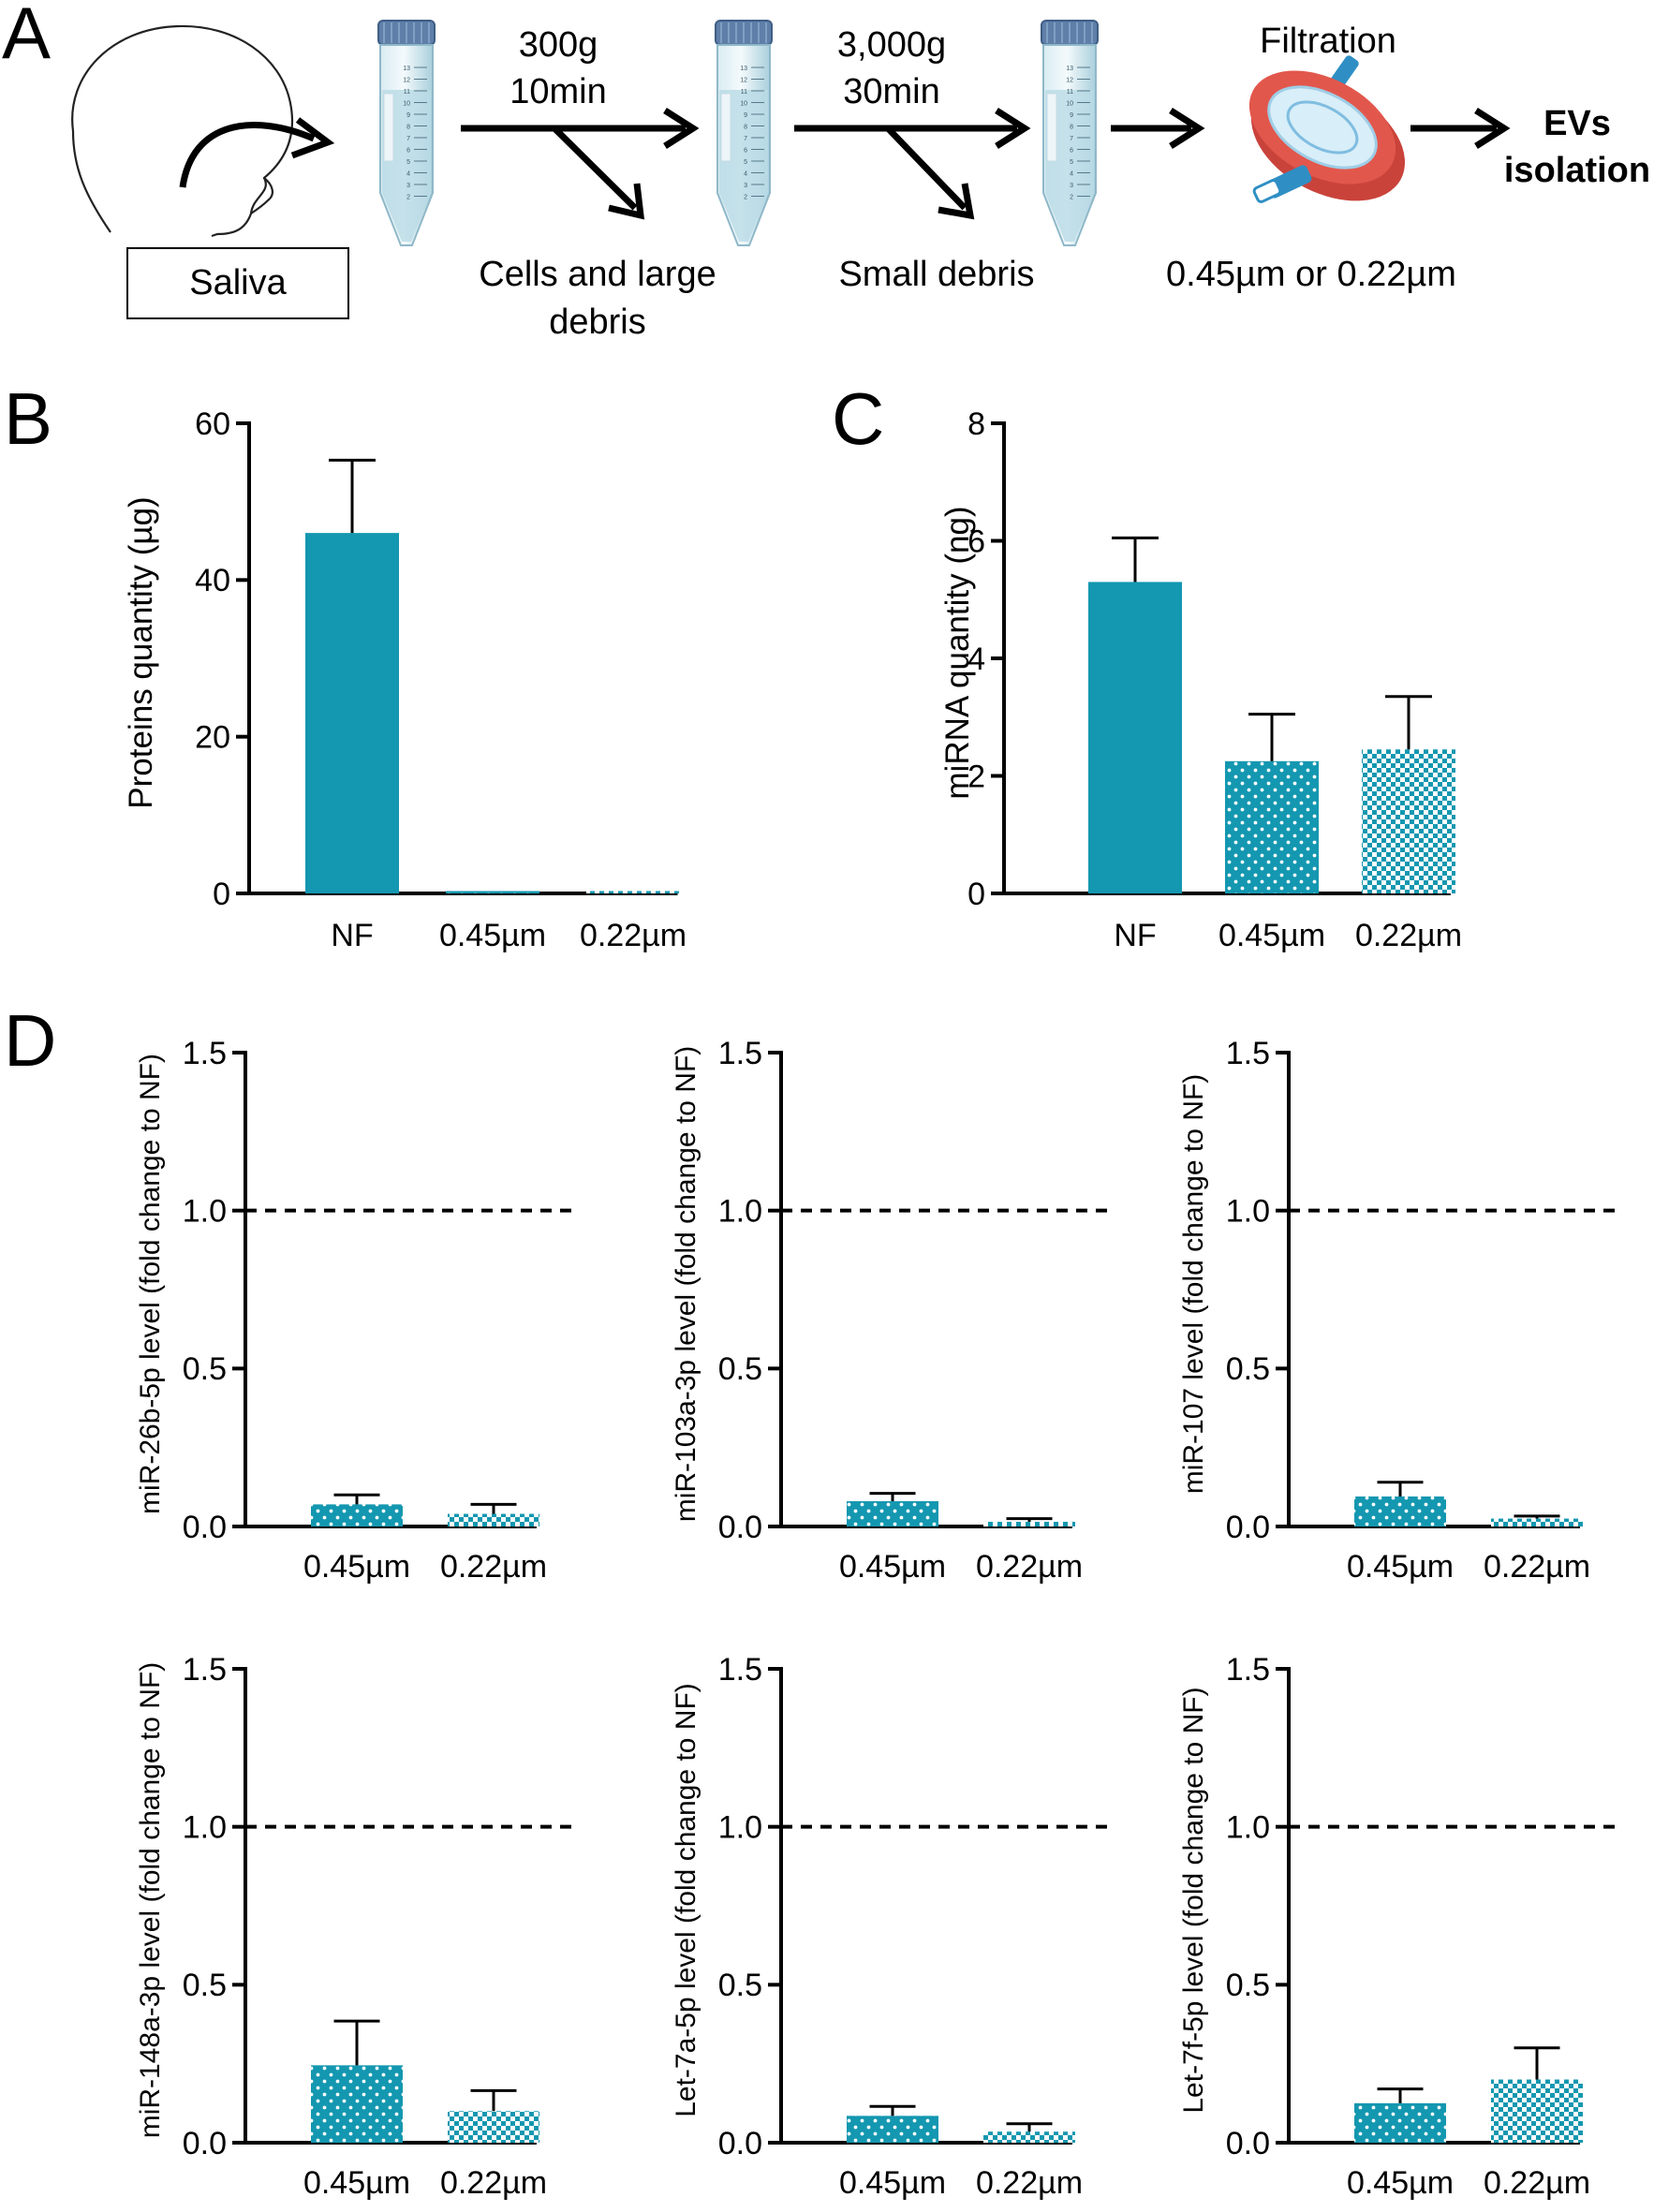 Image resolution: width=1654 pixels, height=2212 pixels. What do you see at coordinates (141, 652) in the screenshot?
I see `y-axis-title: Proteins quantity (µg)` at bounding box center [141, 652].